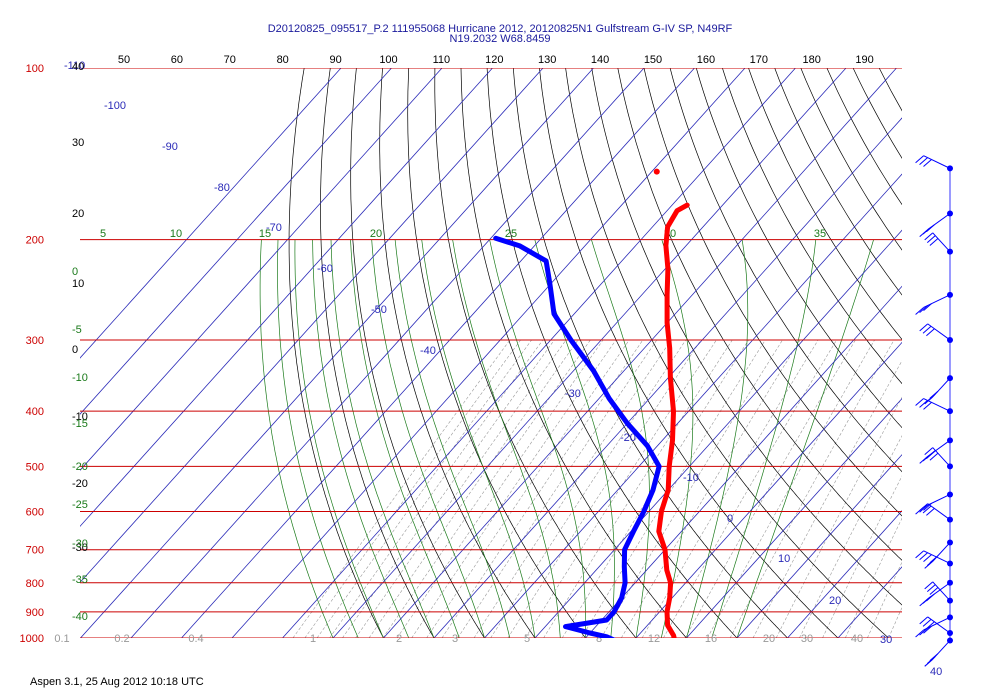 This screenshot has width=1000, height=700. What do you see at coordinates (654, 639) in the screenshot?
I see `mixing-ratio-label: 12` at bounding box center [654, 639].